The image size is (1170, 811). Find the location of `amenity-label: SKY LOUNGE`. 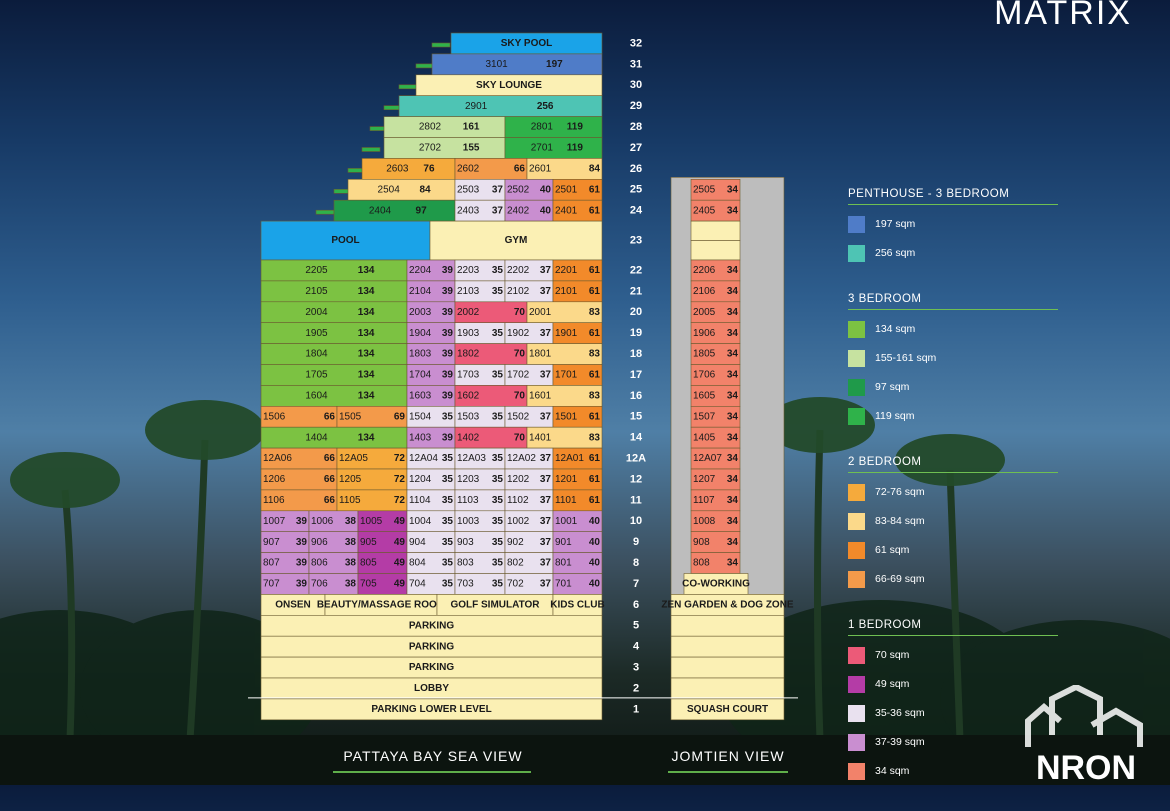

amenity-label: SKY LOUNGE is located at coordinates (509, 85).